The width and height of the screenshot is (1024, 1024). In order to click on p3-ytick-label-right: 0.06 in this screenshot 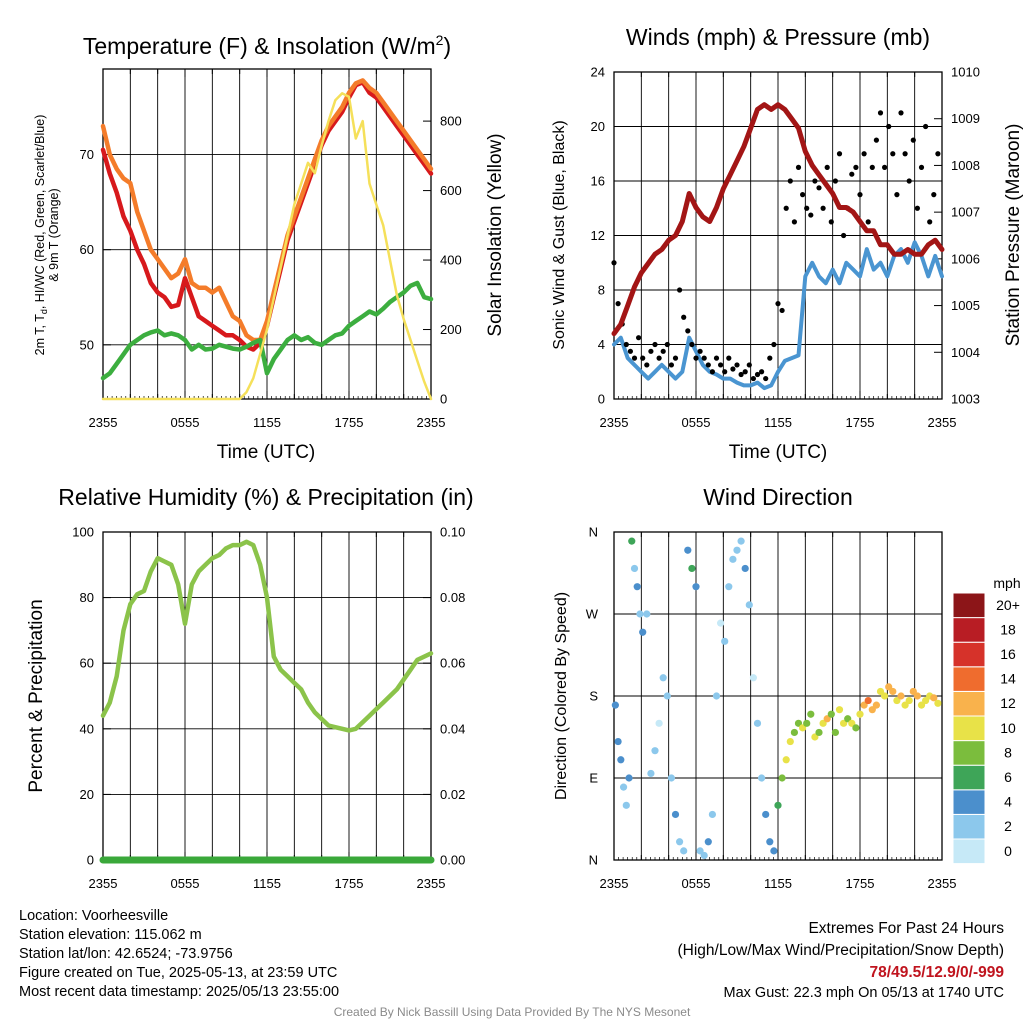, I will do `click(452, 663)`.